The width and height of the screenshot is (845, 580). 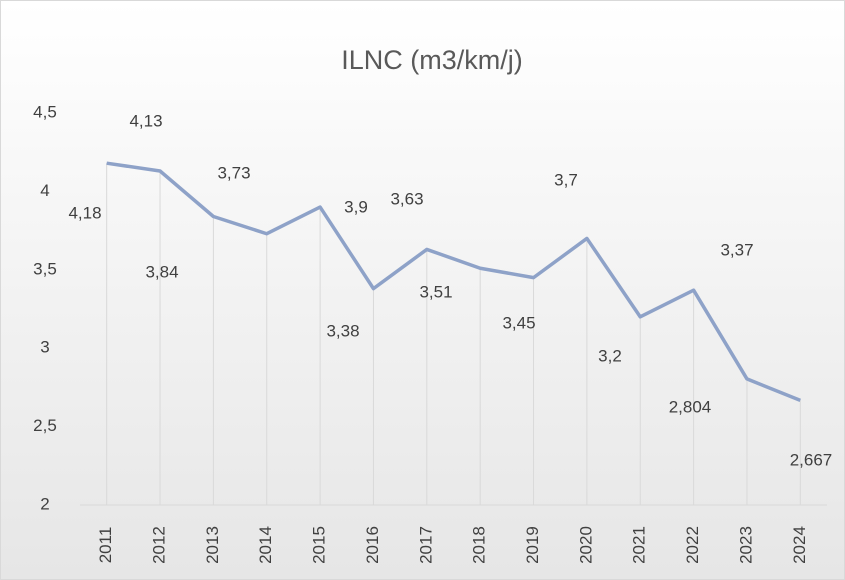 I want to click on chart-title: ILNC (m3/km/j), so click(x=432, y=60).